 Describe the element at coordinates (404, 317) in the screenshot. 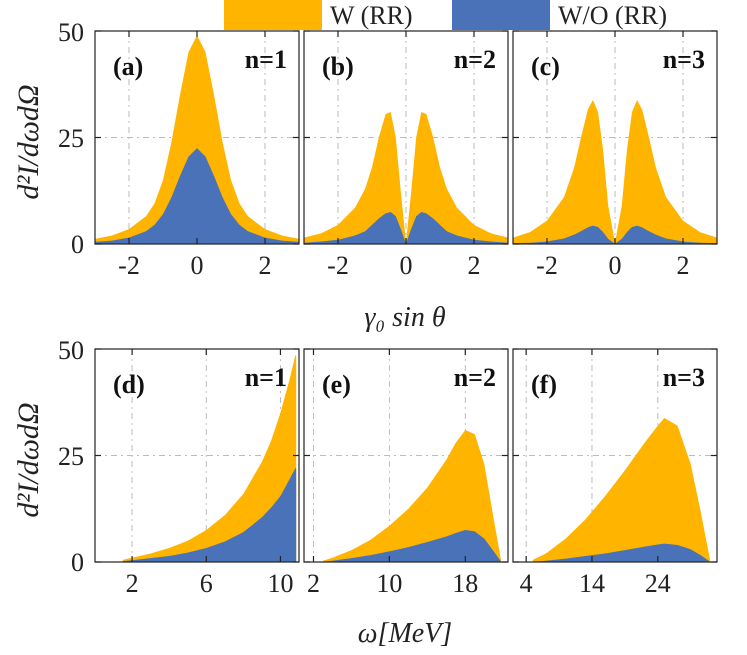

I see `top-x-axis-label: γ₀ sin θ` at that location.